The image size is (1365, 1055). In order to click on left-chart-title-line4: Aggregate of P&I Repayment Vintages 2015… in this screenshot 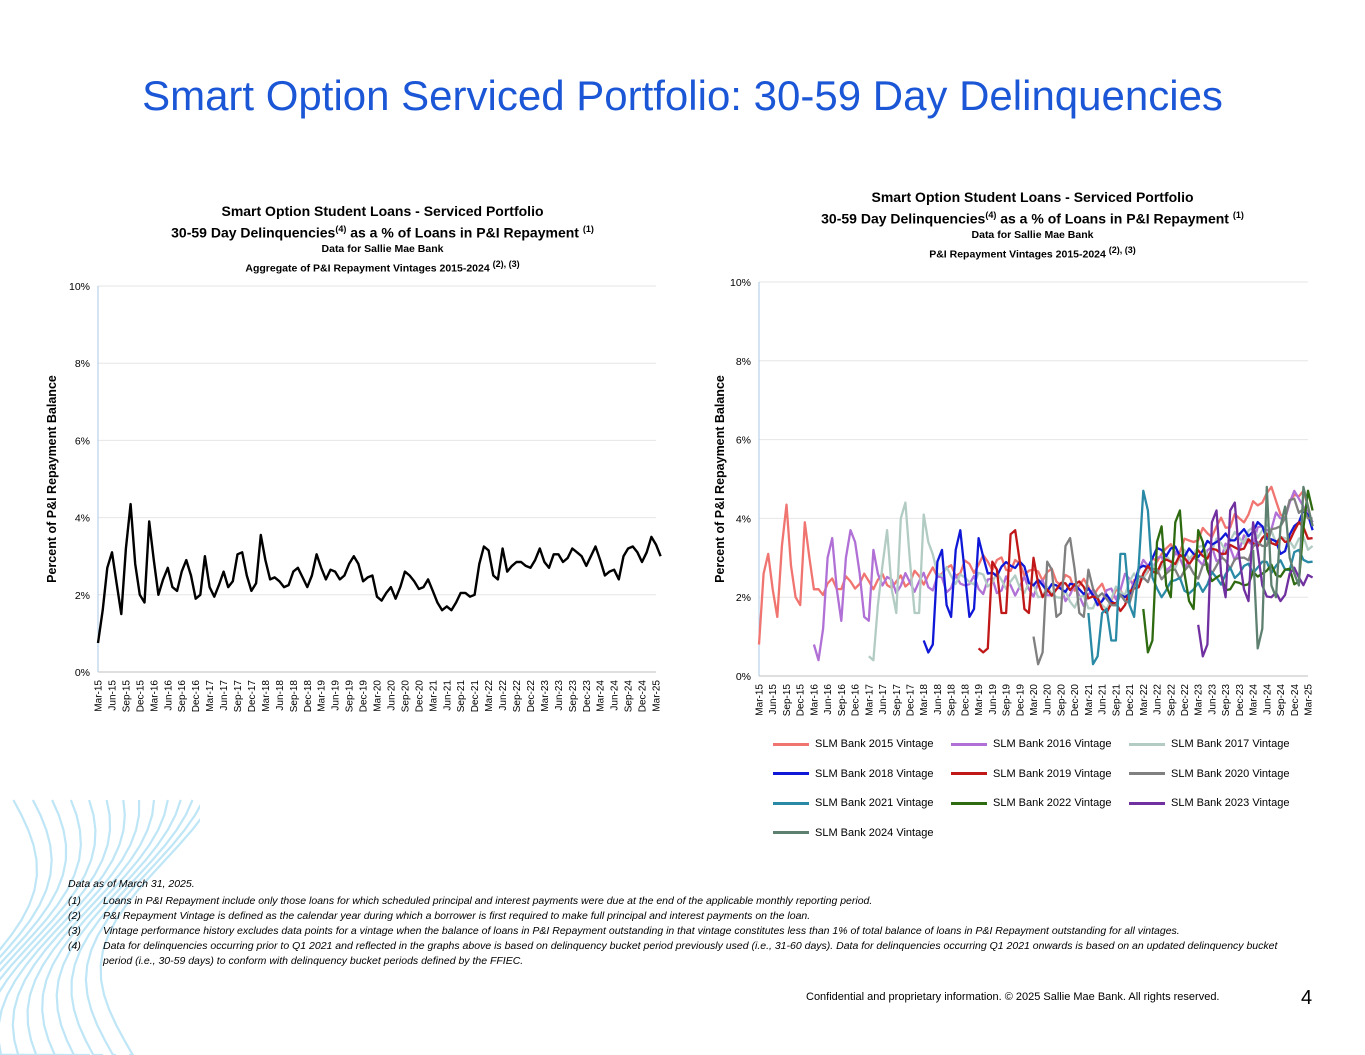, I will do `click(382, 267)`.